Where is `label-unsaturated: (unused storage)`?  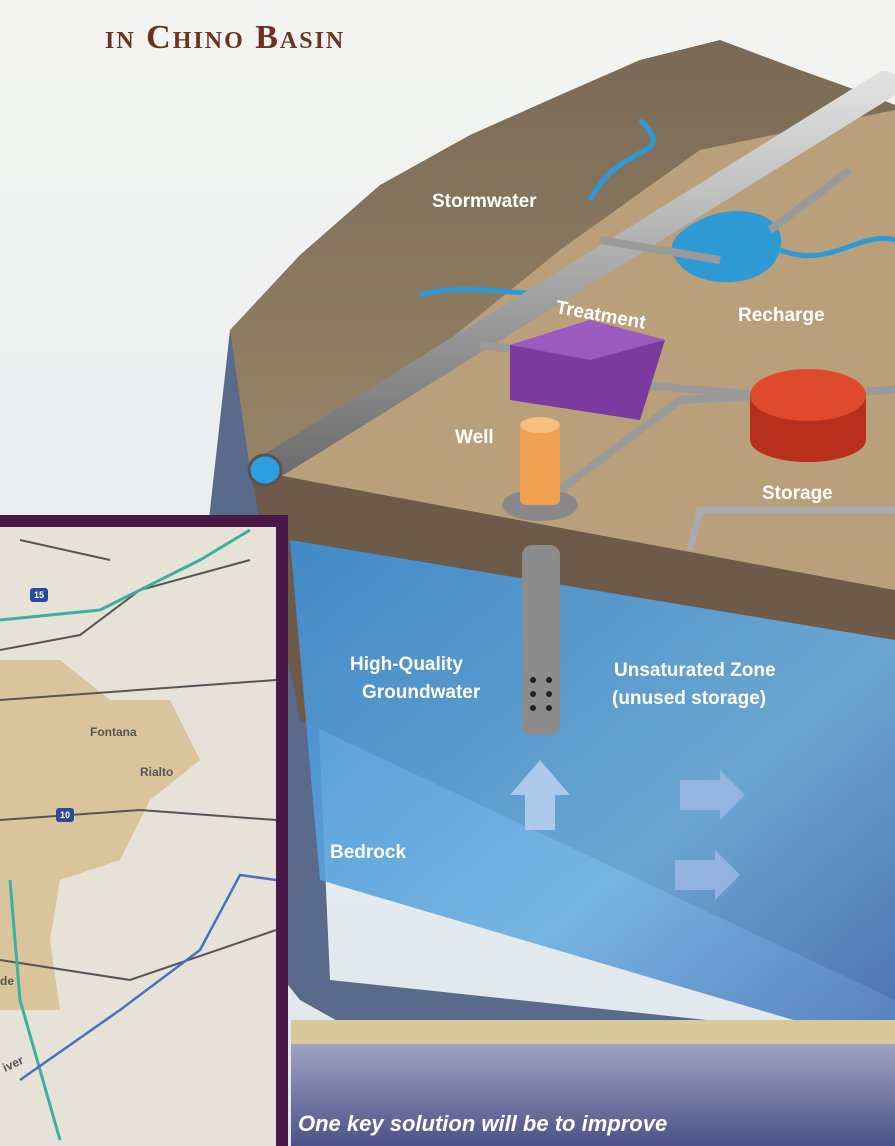 label-unsaturated: (unused storage) is located at coordinates (689, 698).